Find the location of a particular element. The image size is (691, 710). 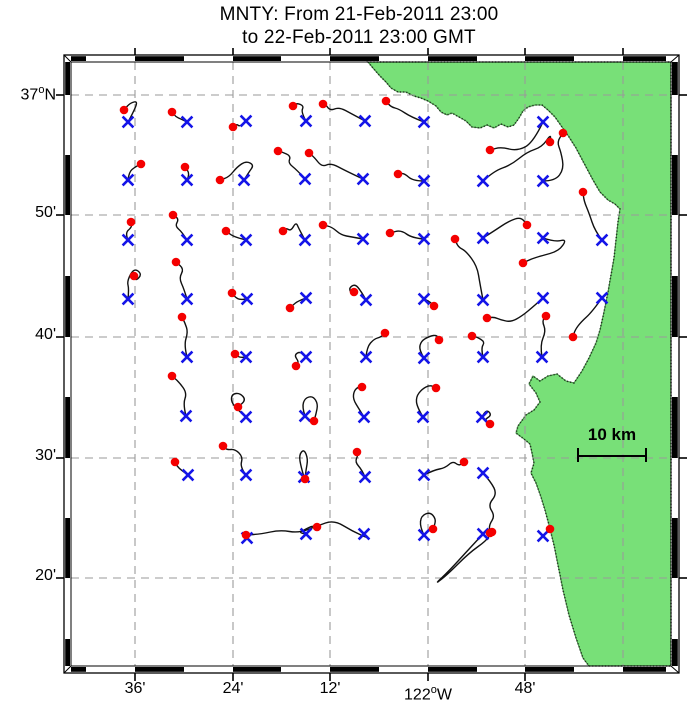

axis-label-lat-0: 37oN is located at coordinates (38, 94).